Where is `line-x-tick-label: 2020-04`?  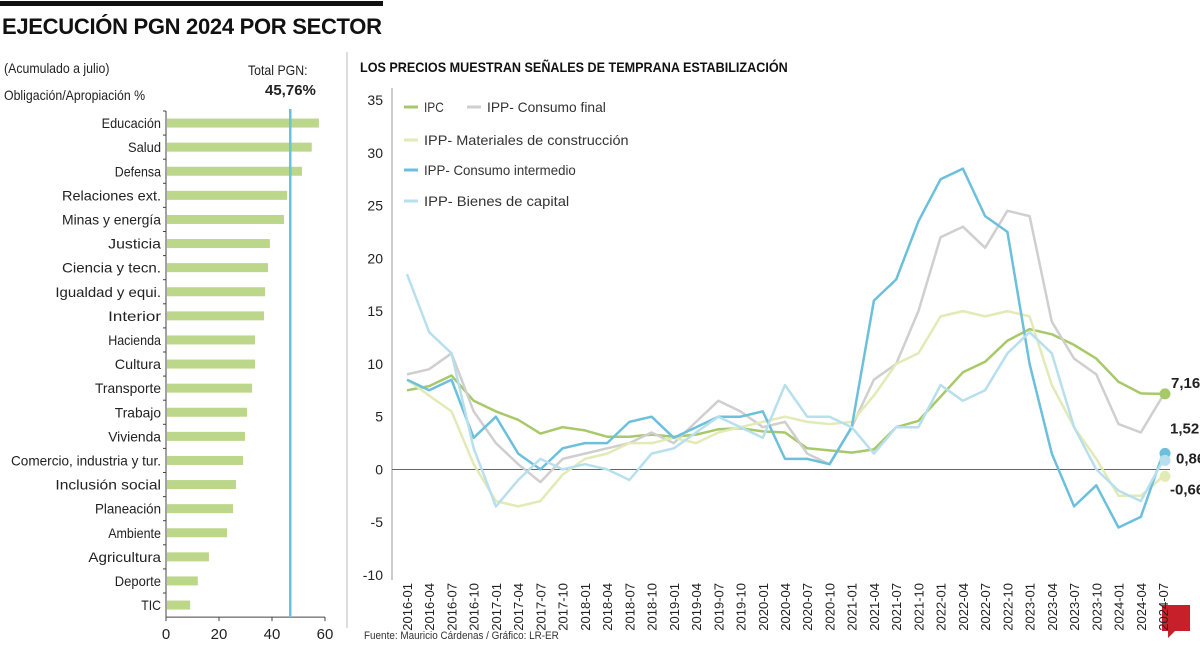 line-x-tick-label: 2020-04 is located at coordinates (785, 607).